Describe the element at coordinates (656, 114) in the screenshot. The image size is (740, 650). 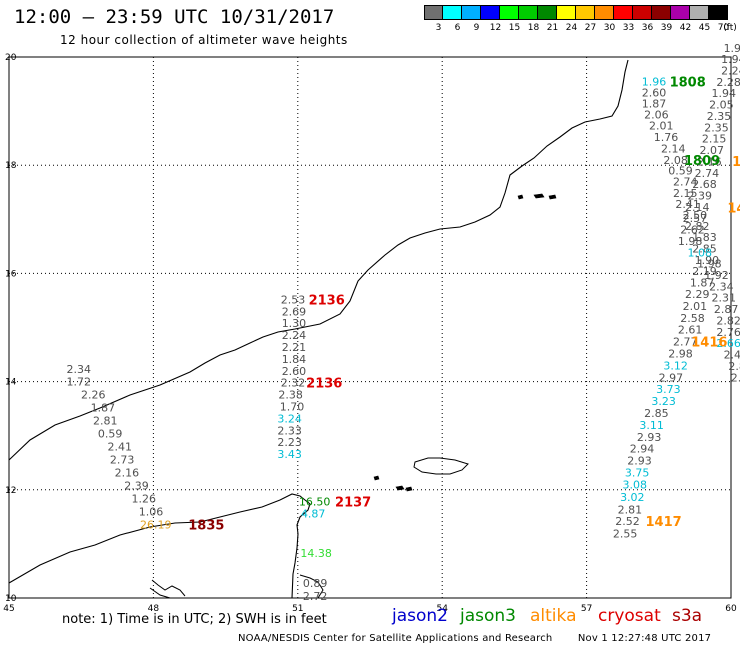
I see `wave-height-label: 2.06` at that location.